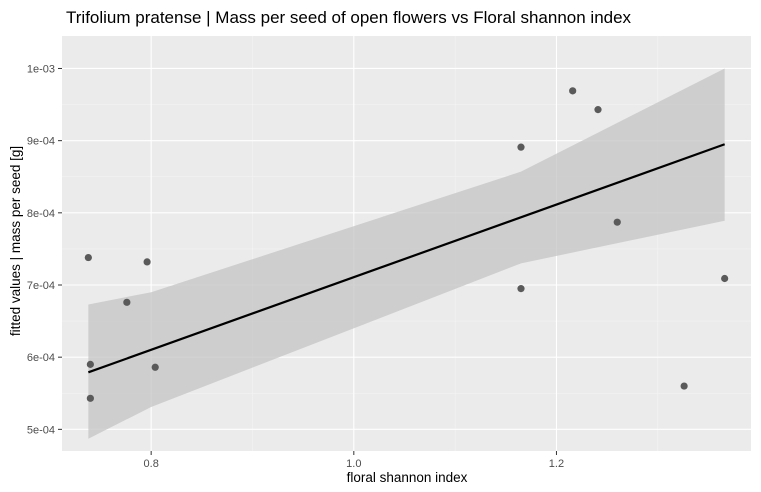  Describe the element at coordinates (407, 477) in the screenshot. I see `x-axis-title: floral shannon index` at that location.